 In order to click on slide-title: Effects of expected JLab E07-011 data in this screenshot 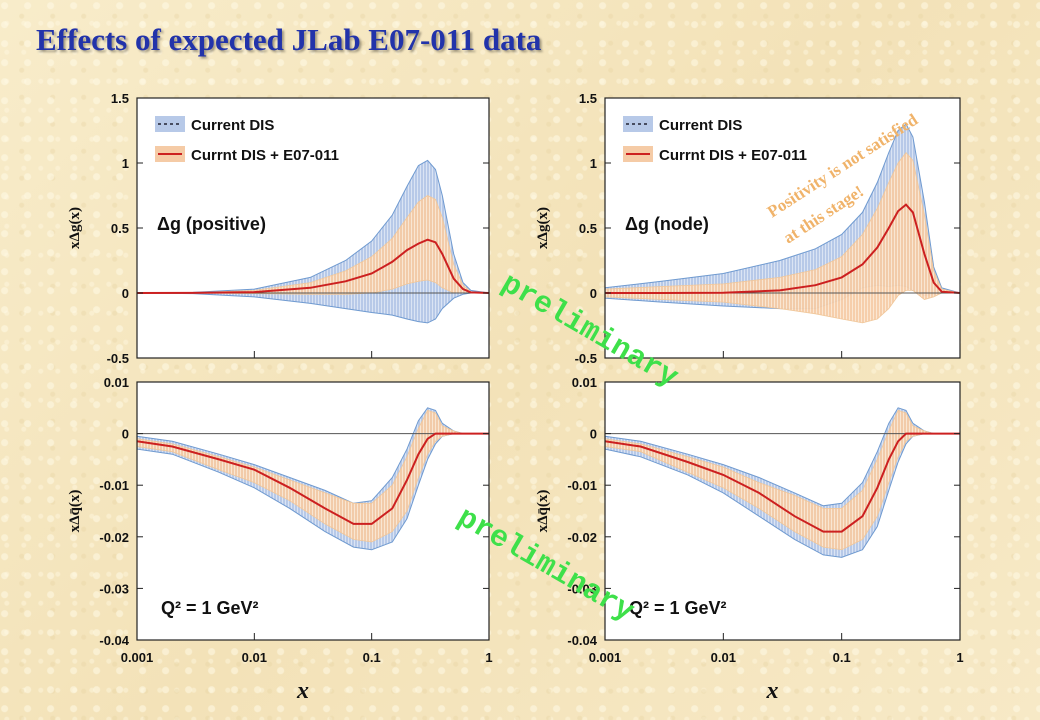, I will do `click(289, 39)`.